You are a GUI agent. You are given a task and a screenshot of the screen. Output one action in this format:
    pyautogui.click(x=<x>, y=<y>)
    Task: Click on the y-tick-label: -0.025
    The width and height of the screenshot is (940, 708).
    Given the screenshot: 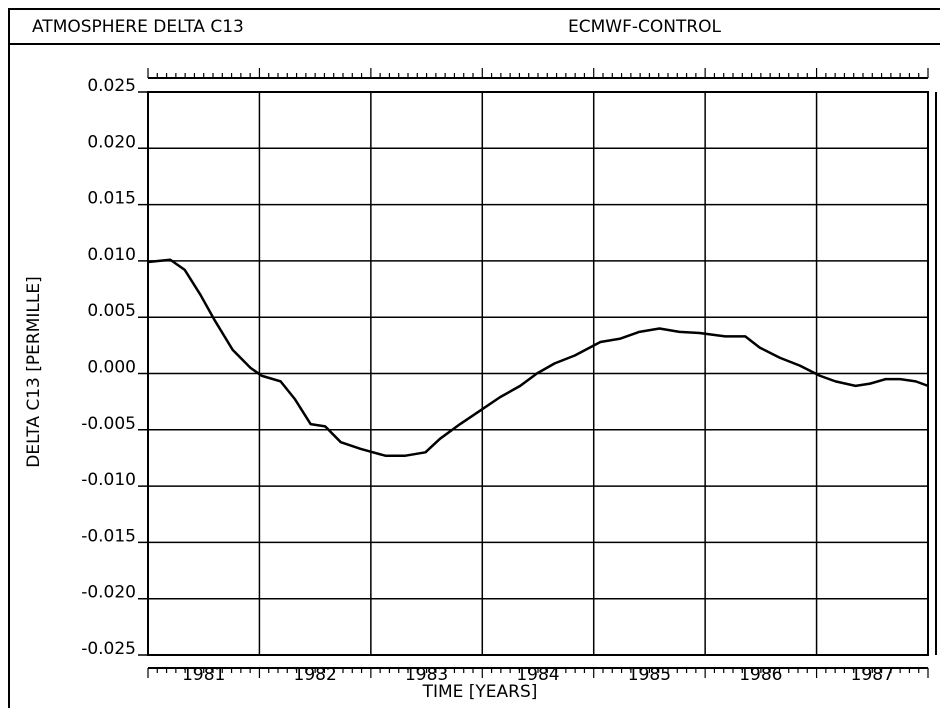 What is the action you would take?
    pyautogui.click(x=108, y=649)
    